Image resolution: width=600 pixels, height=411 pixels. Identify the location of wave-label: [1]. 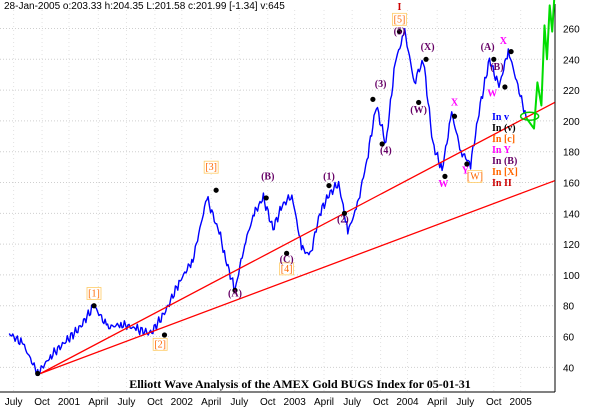
(94, 294).